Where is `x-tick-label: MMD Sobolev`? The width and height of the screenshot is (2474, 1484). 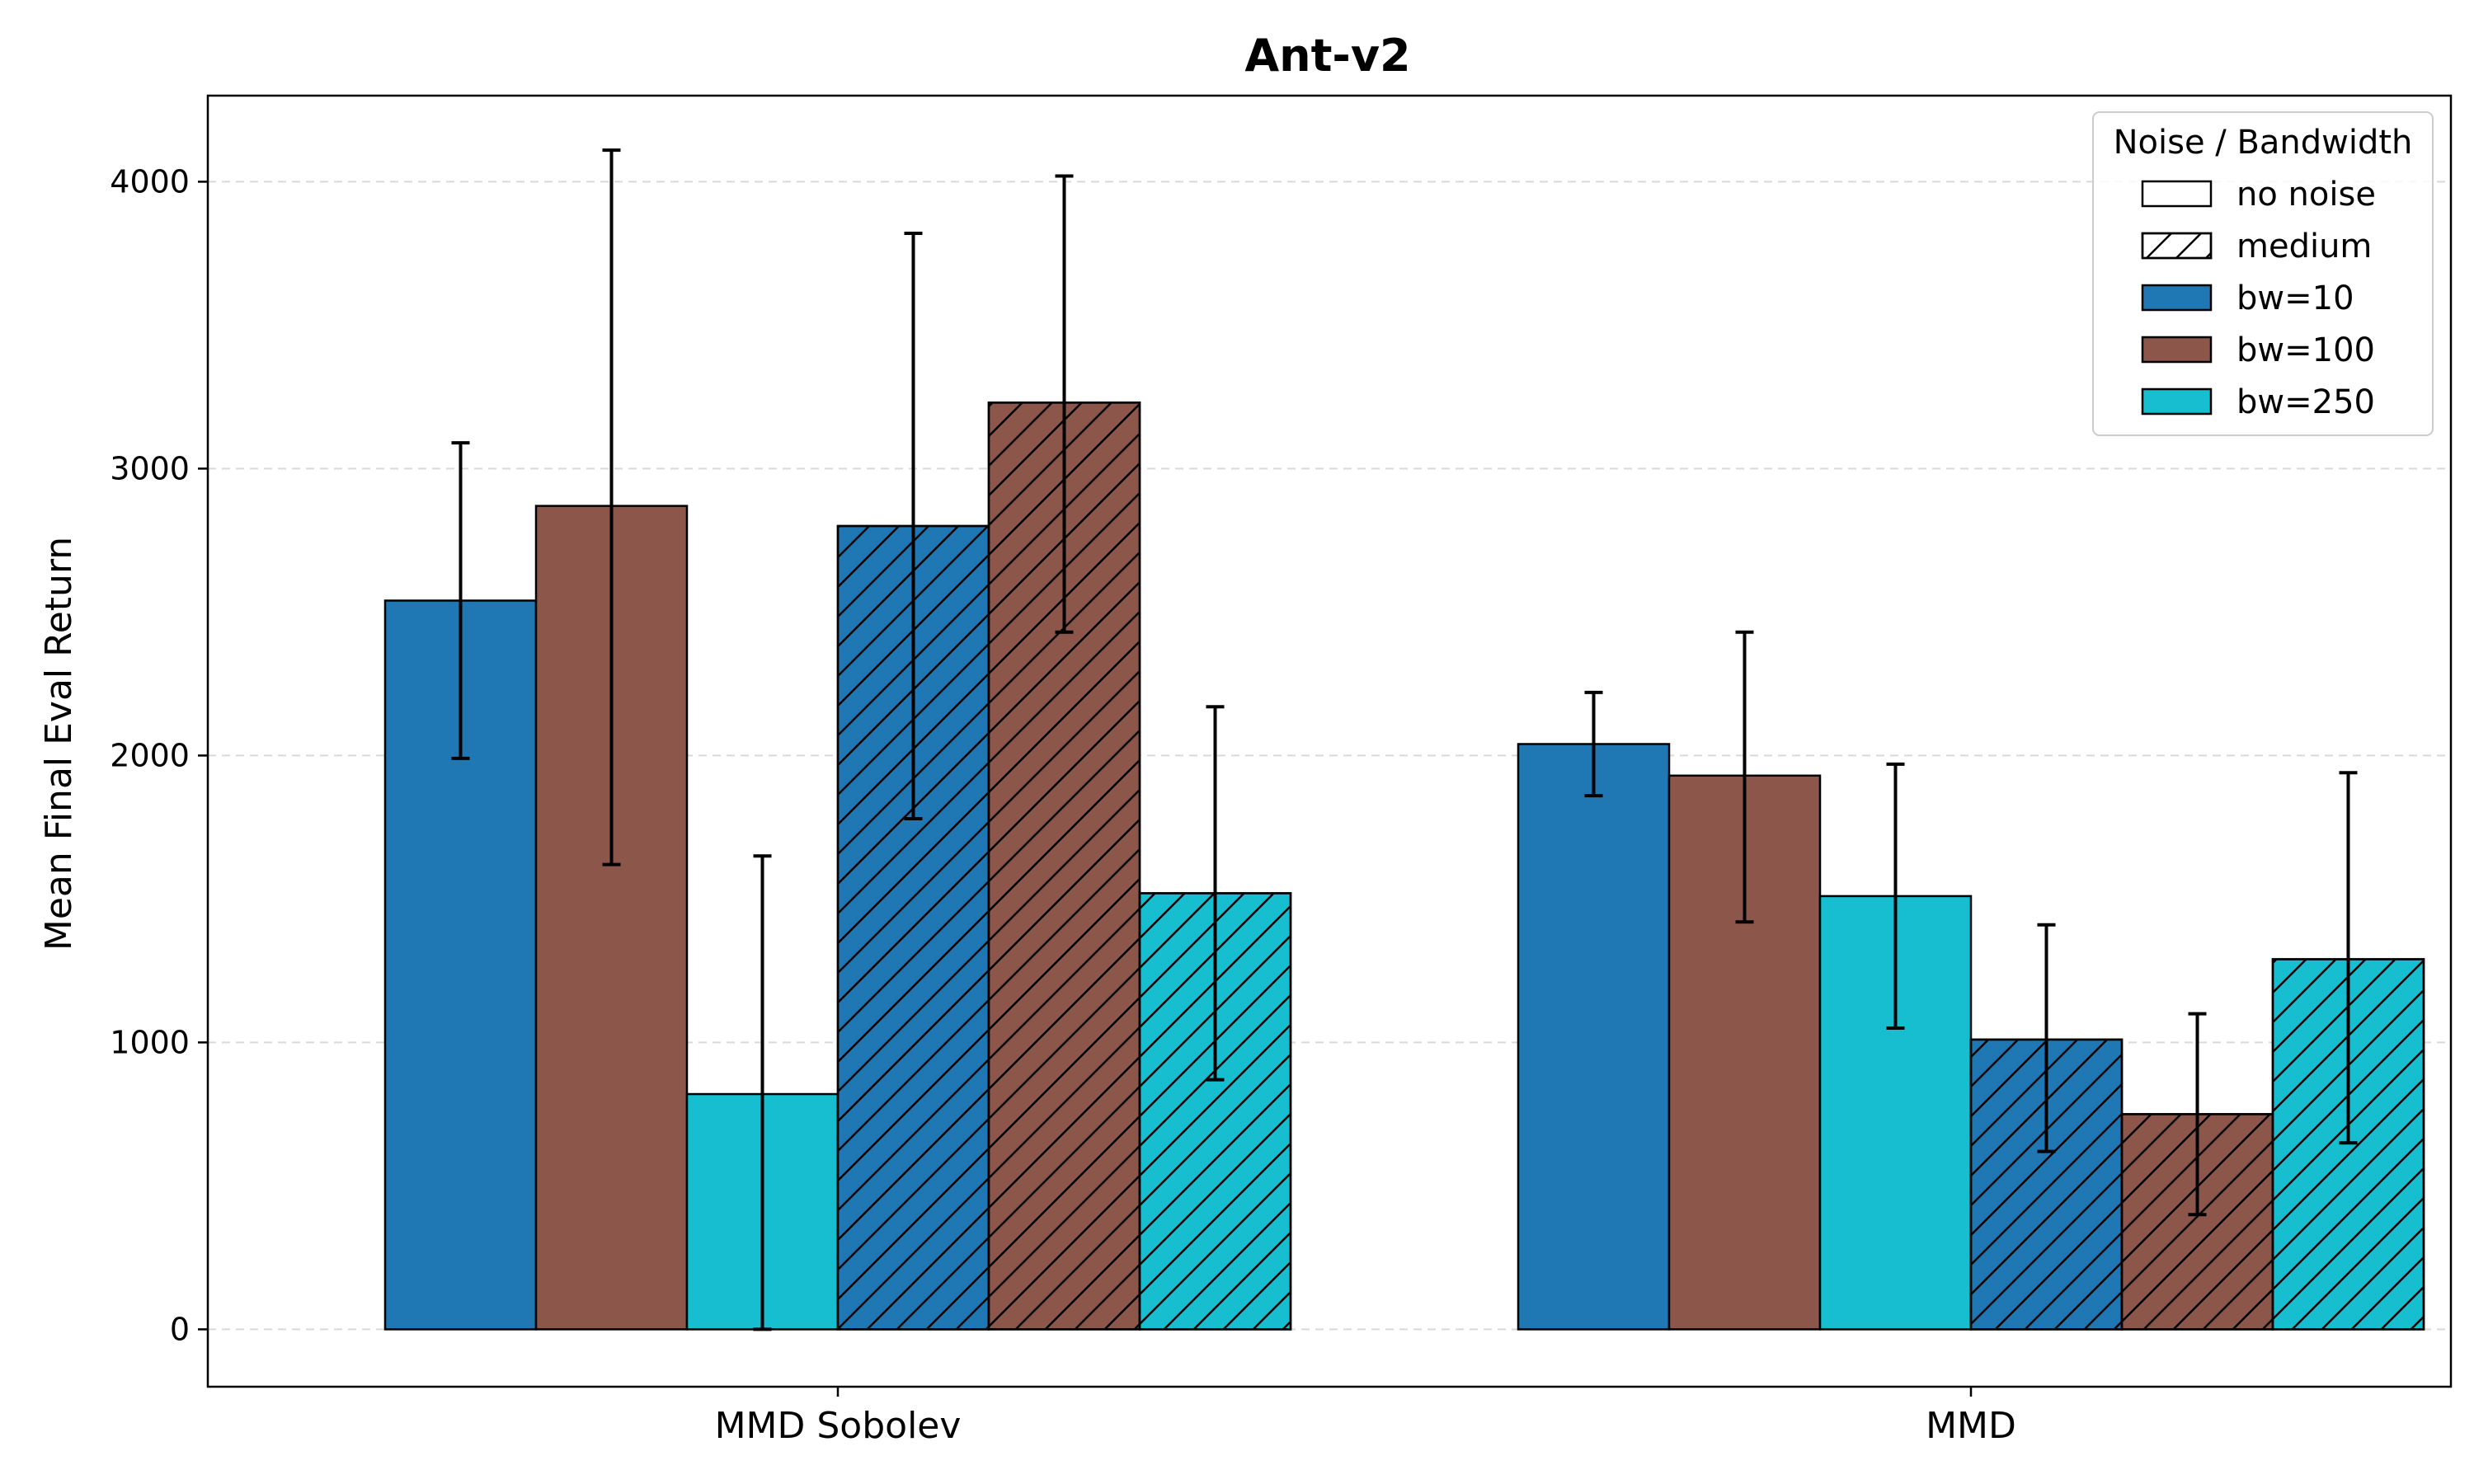
x-tick-label: MMD Sobolev is located at coordinates (838, 1426).